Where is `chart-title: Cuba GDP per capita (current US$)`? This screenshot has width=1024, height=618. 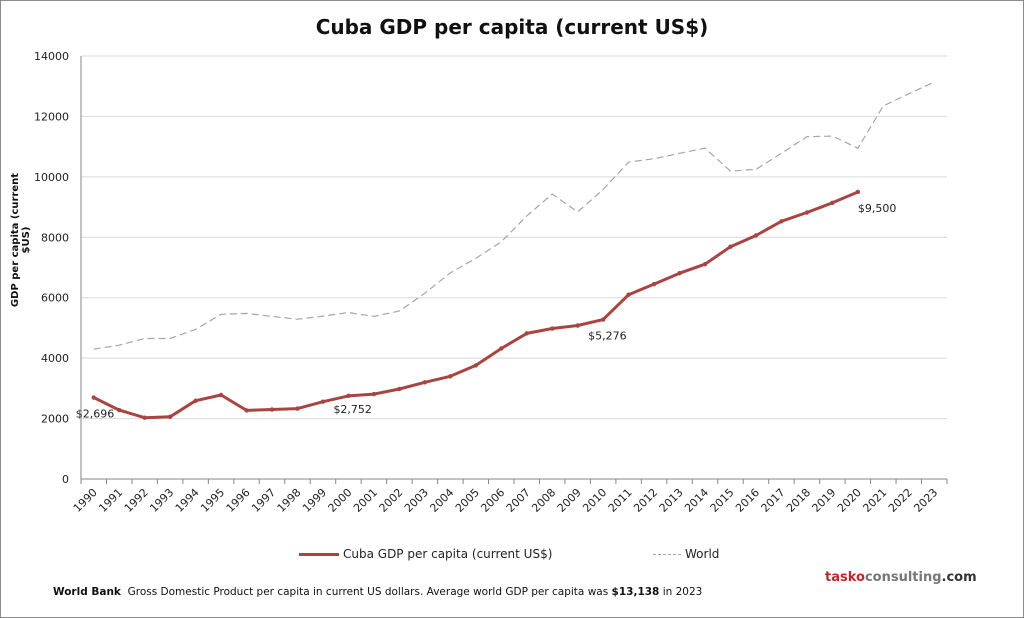
chart-title: Cuba GDP per capita (current US$) is located at coordinates (512, 27).